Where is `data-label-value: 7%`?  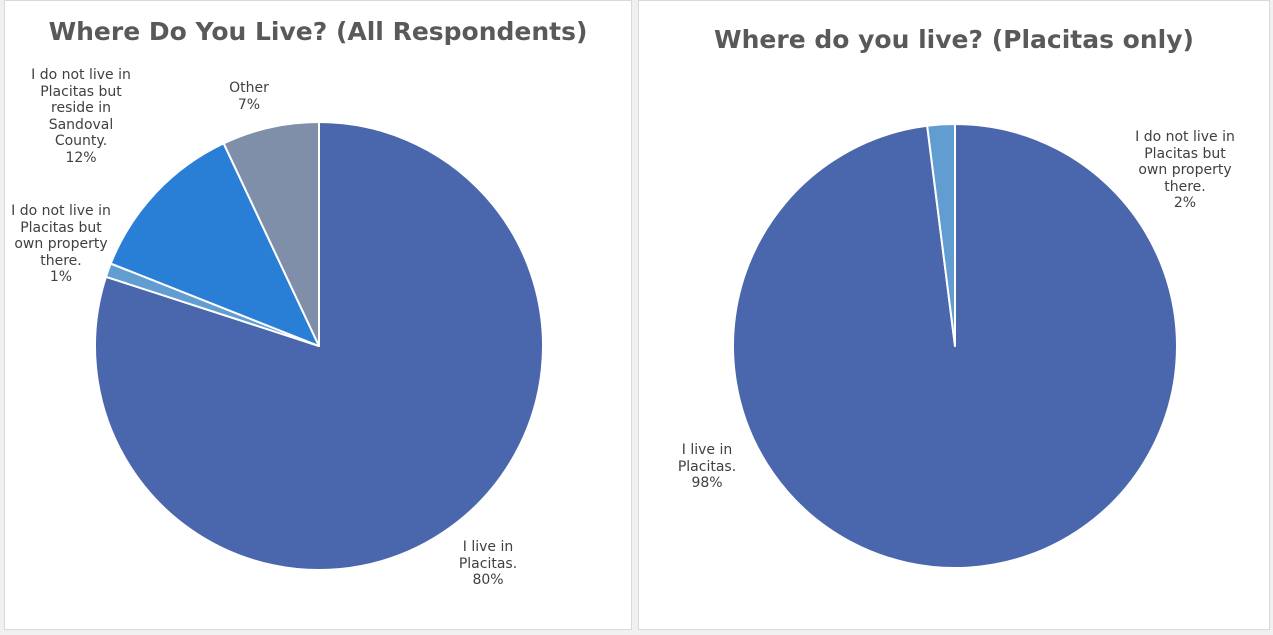
data-label-value: 7% is located at coordinates (249, 104).